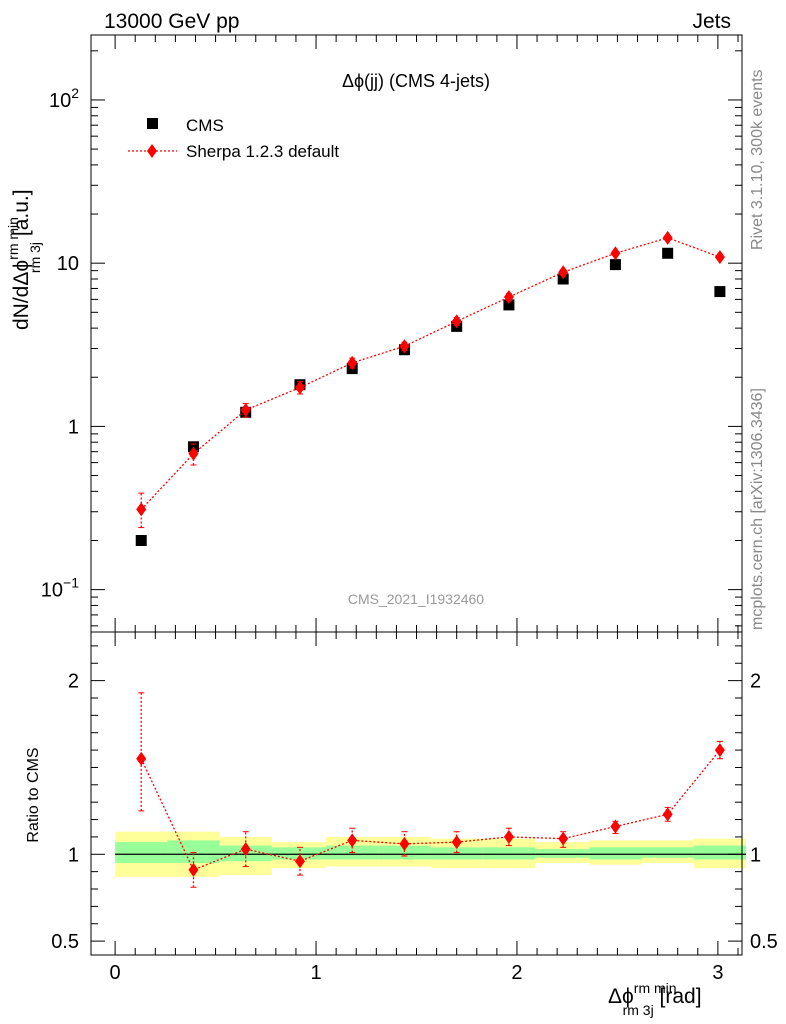  What do you see at coordinates (755, 682) in the screenshot?
I see `ratio-y-tick-label-right: 2` at bounding box center [755, 682].